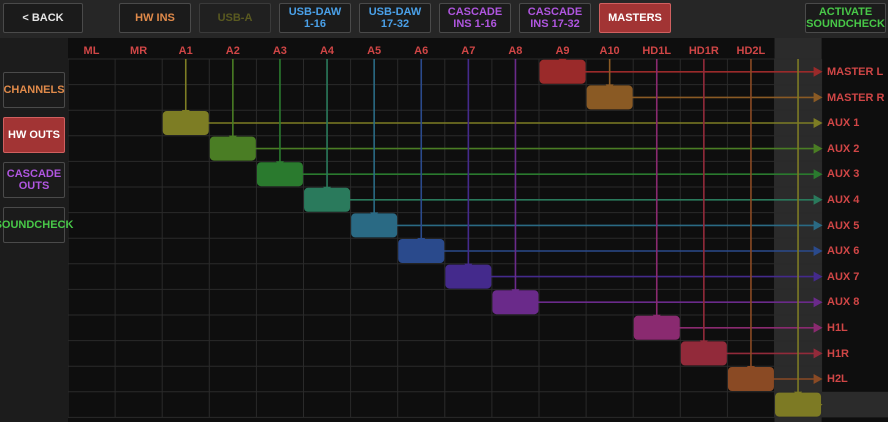 The image size is (888, 422). Describe the element at coordinates (838, 353) in the screenshot. I see `row-label: H1R` at that location.